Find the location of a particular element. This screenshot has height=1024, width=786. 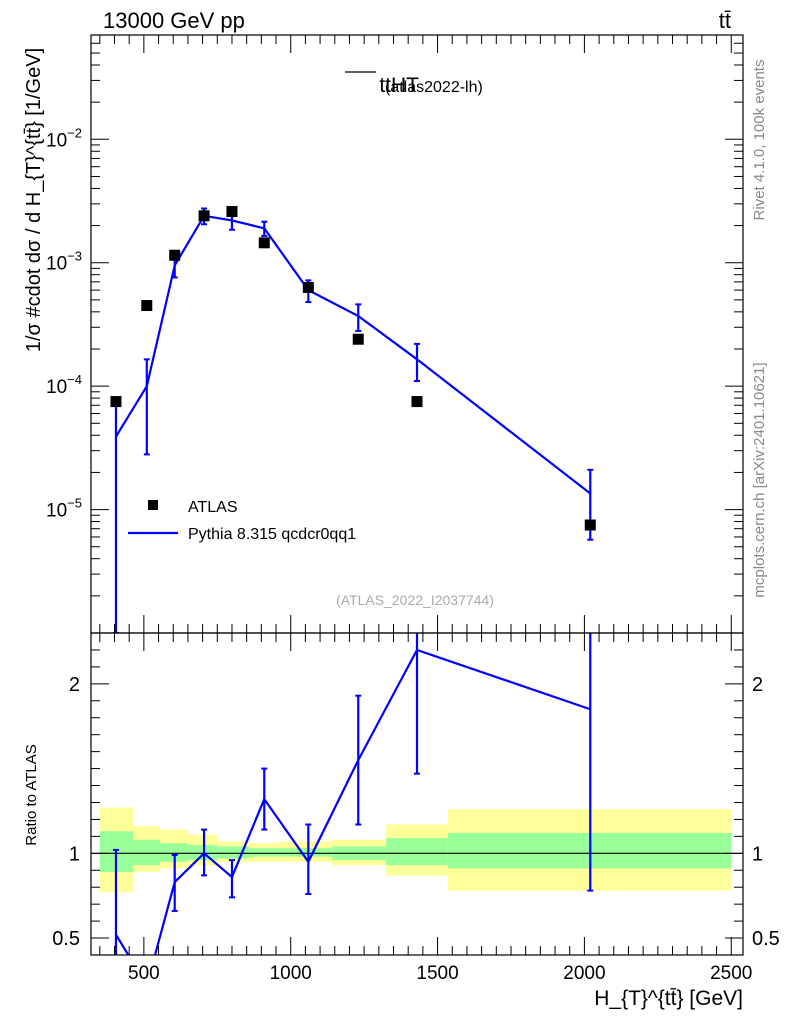

source-label: mcplots.cern.ch [arXiv:2401.10621] is located at coordinates (759, 479).